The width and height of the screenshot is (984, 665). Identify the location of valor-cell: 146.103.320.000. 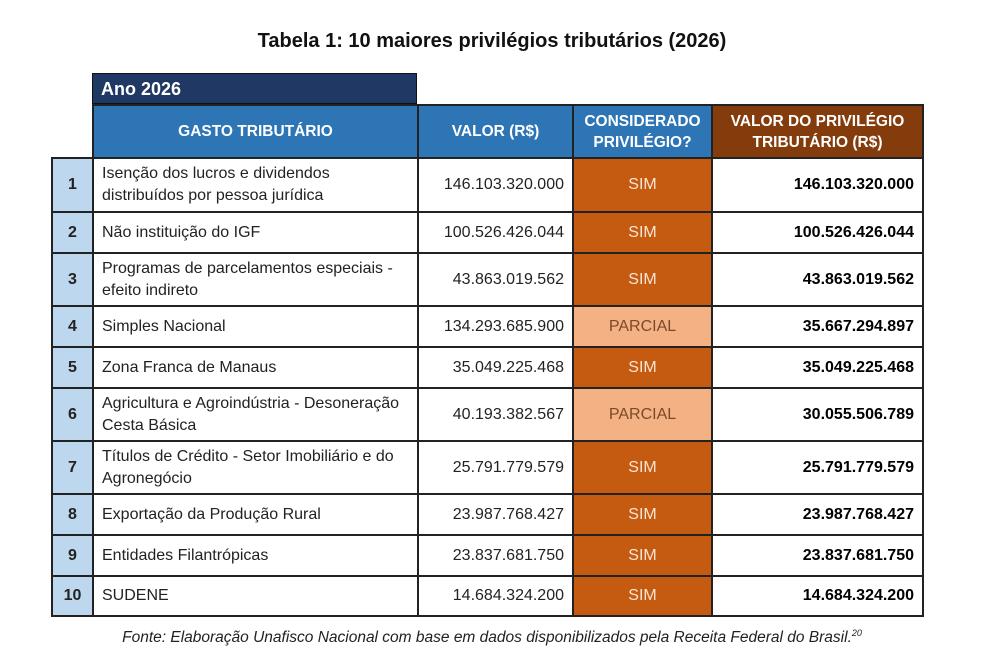
(495, 185).